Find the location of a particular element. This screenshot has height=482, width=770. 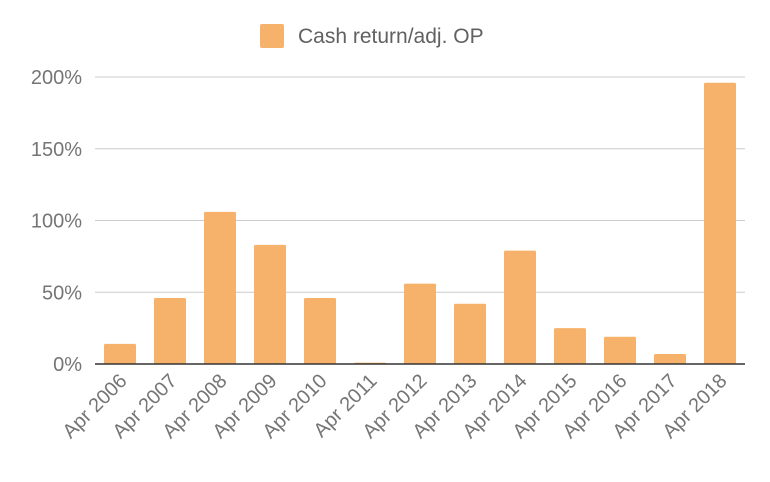

y-axis-ticks: 0% 50% 100% 150% 200% is located at coordinates (56, 221).